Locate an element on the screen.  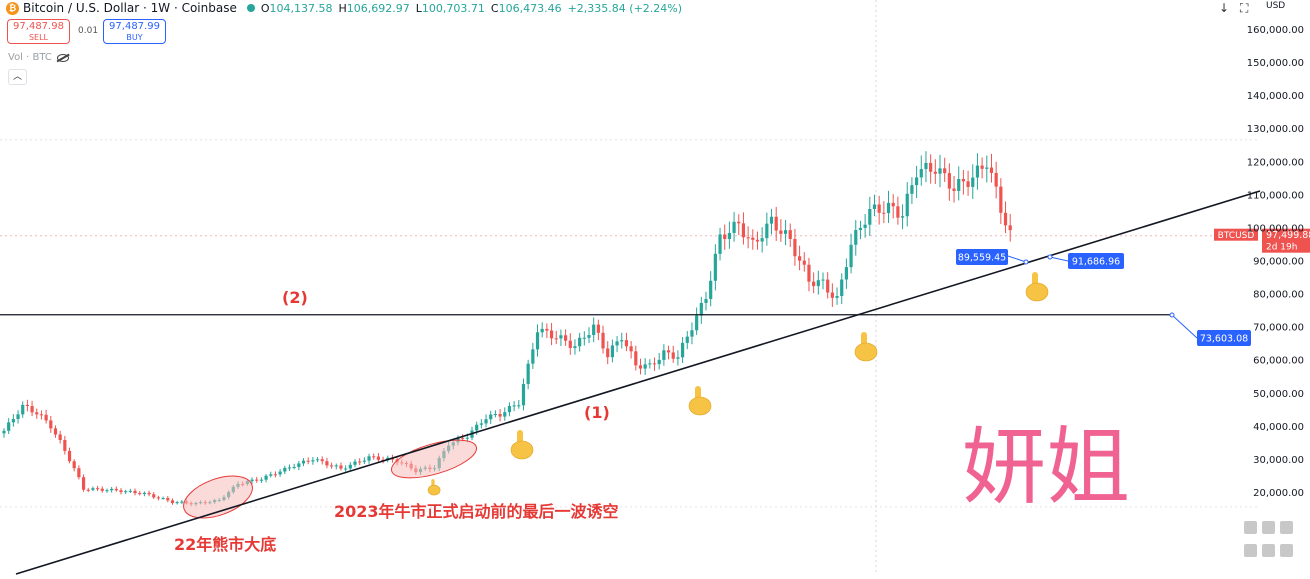
current-price-tag is located at coordinates (1262, 240).